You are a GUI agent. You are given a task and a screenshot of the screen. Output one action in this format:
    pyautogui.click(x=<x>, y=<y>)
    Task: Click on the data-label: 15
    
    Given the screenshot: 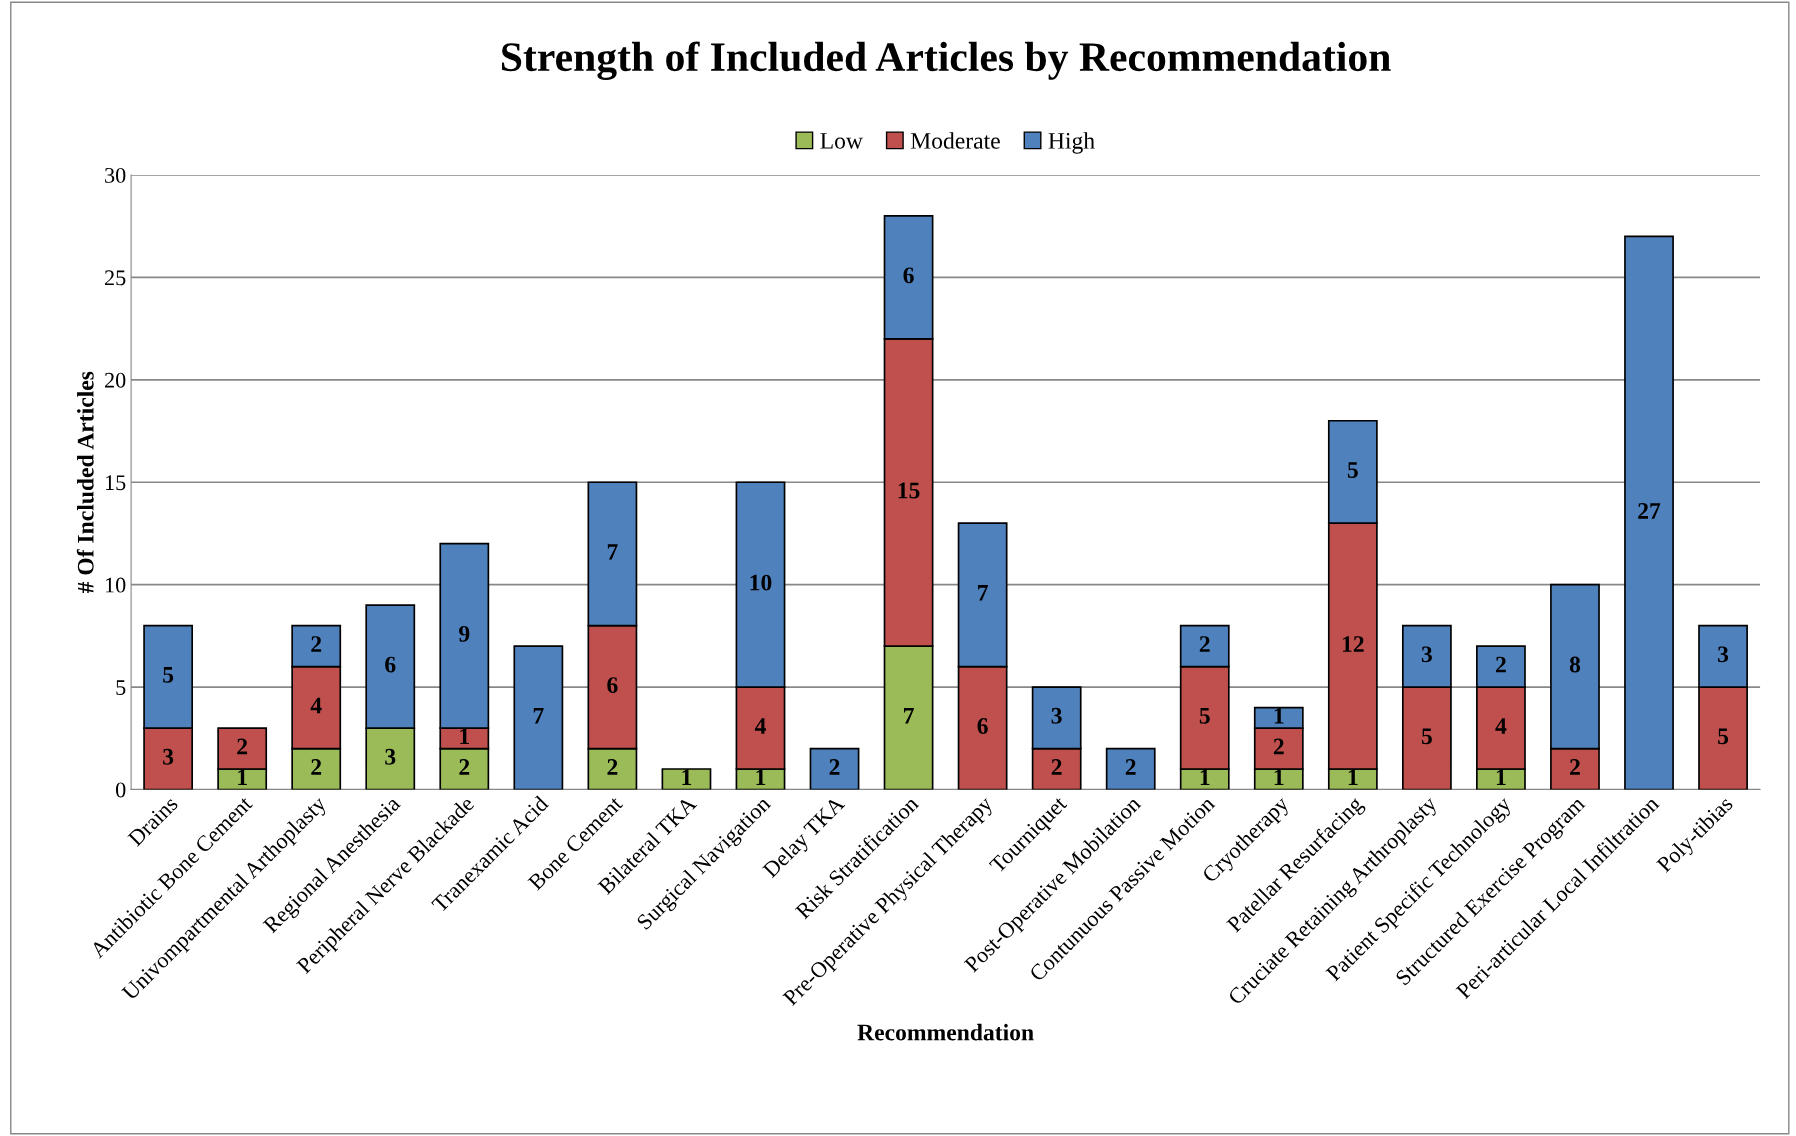 What is the action you would take?
    pyautogui.click(x=909, y=490)
    